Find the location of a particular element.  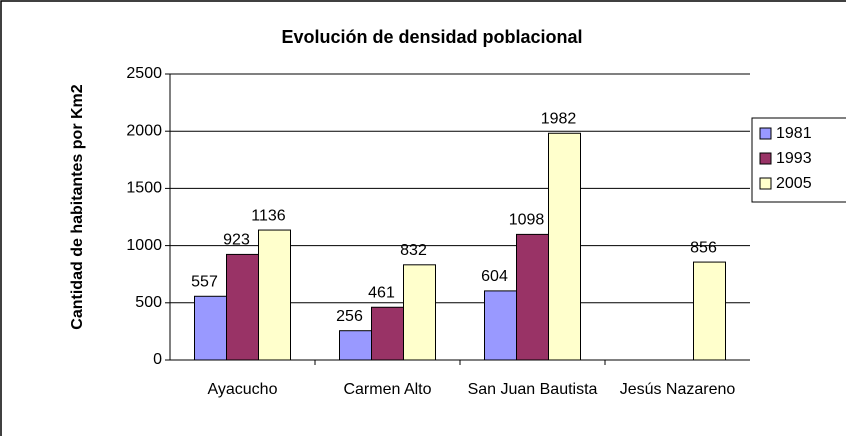

y-tick-label: 500 is located at coordinates (148, 302).